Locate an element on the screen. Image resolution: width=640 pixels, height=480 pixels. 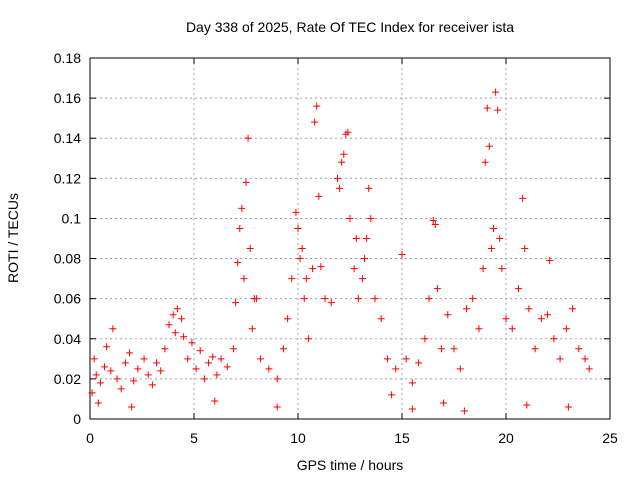
x-tick-label: 10 is located at coordinates (298, 438).